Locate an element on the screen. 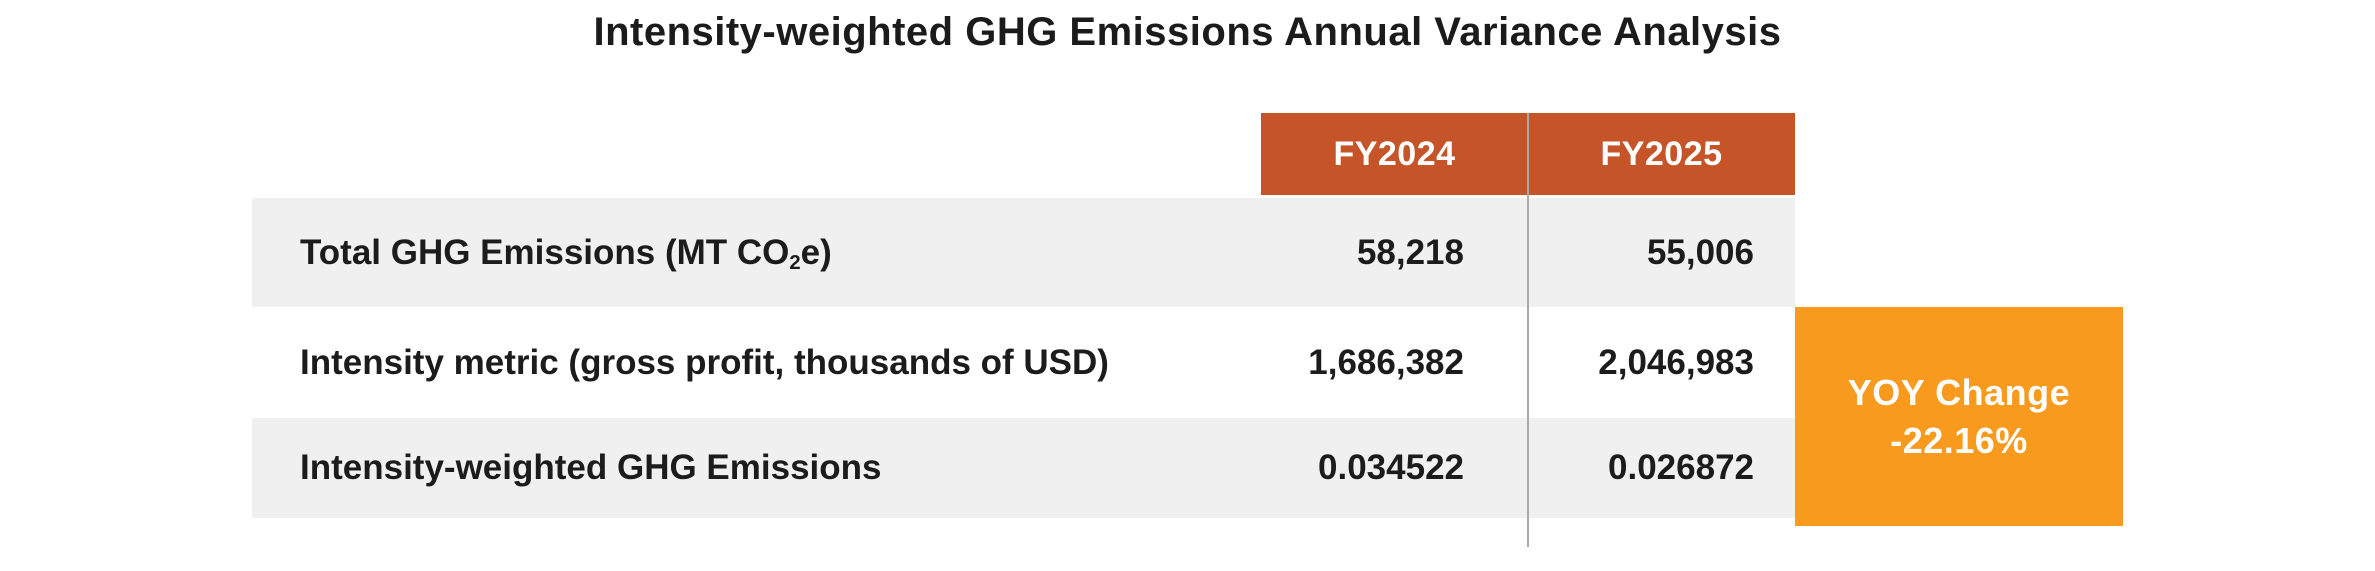  row-label: Total GHG Emissions (MT CO2e) is located at coordinates (756, 253).